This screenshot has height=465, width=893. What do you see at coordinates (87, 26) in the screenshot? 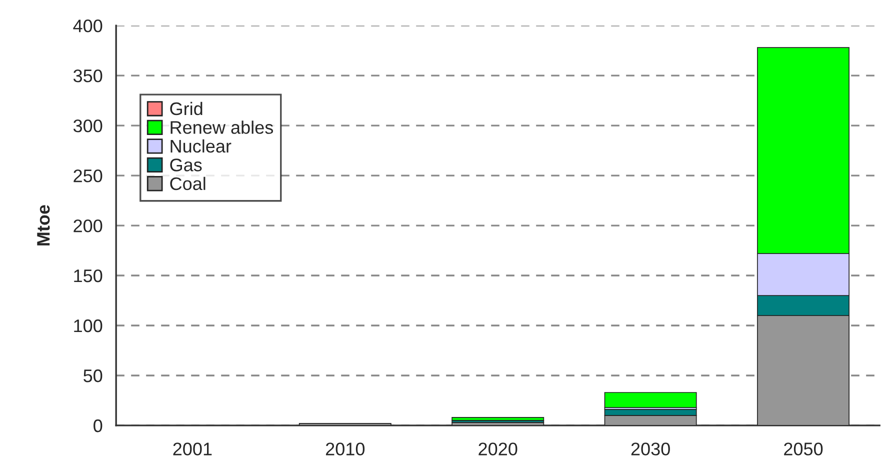
I see `y-tick-label: 400` at bounding box center [87, 26].